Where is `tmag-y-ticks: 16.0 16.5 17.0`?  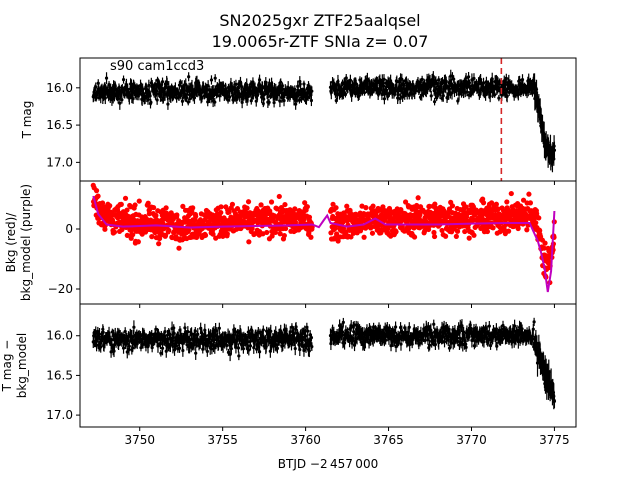 tmag-y-ticks: 16.0 16.5 17.0 is located at coordinates (63, 125).